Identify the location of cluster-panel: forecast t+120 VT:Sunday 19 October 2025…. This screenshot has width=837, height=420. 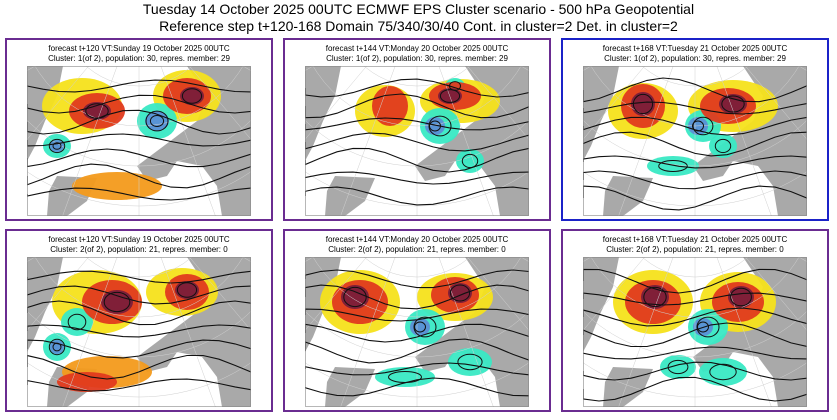
(139, 320).